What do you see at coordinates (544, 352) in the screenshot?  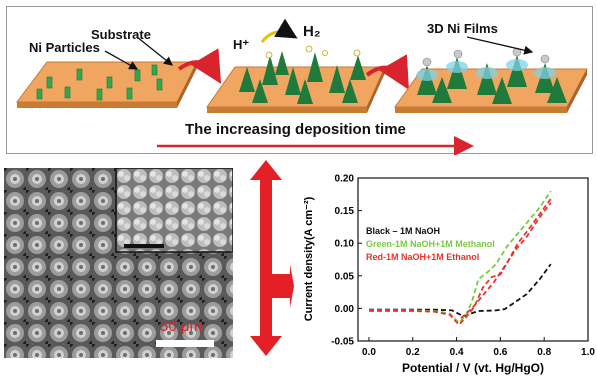 I see `x-tick-label: 0.8` at bounding box center [544, 352].